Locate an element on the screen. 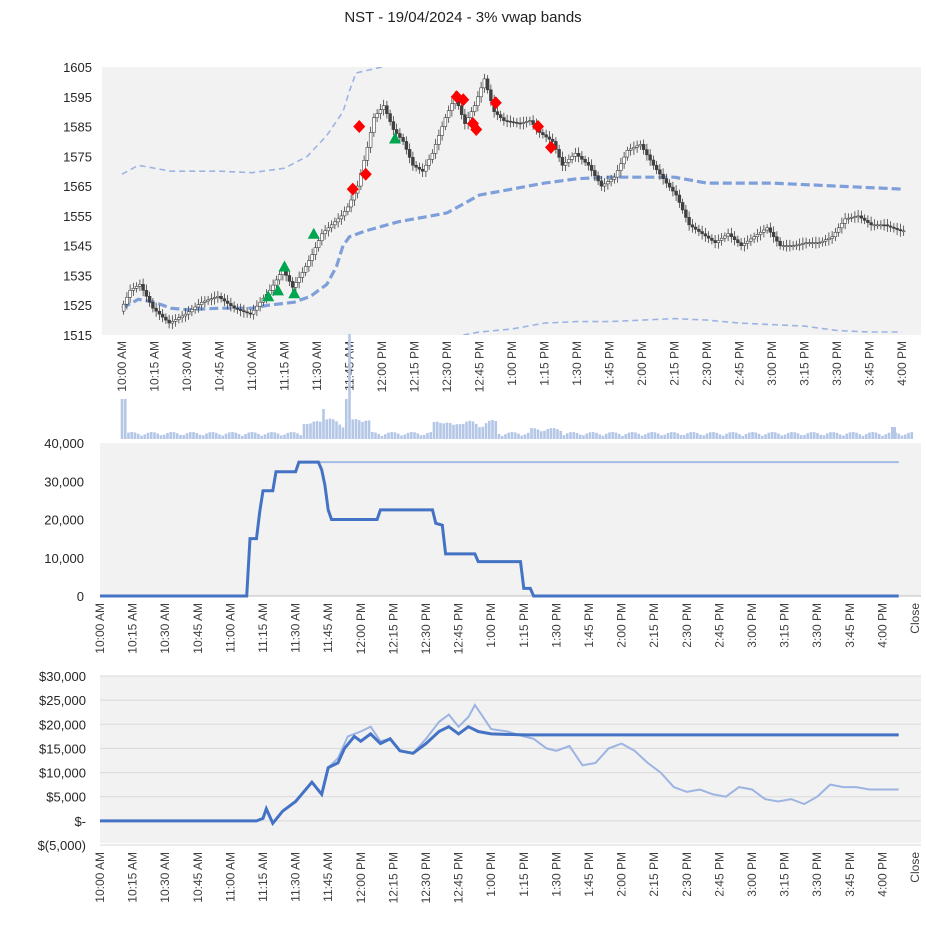 The image size is (926, 941). price-x-tick: 11:00 AM is located at coordinates (252, 366).